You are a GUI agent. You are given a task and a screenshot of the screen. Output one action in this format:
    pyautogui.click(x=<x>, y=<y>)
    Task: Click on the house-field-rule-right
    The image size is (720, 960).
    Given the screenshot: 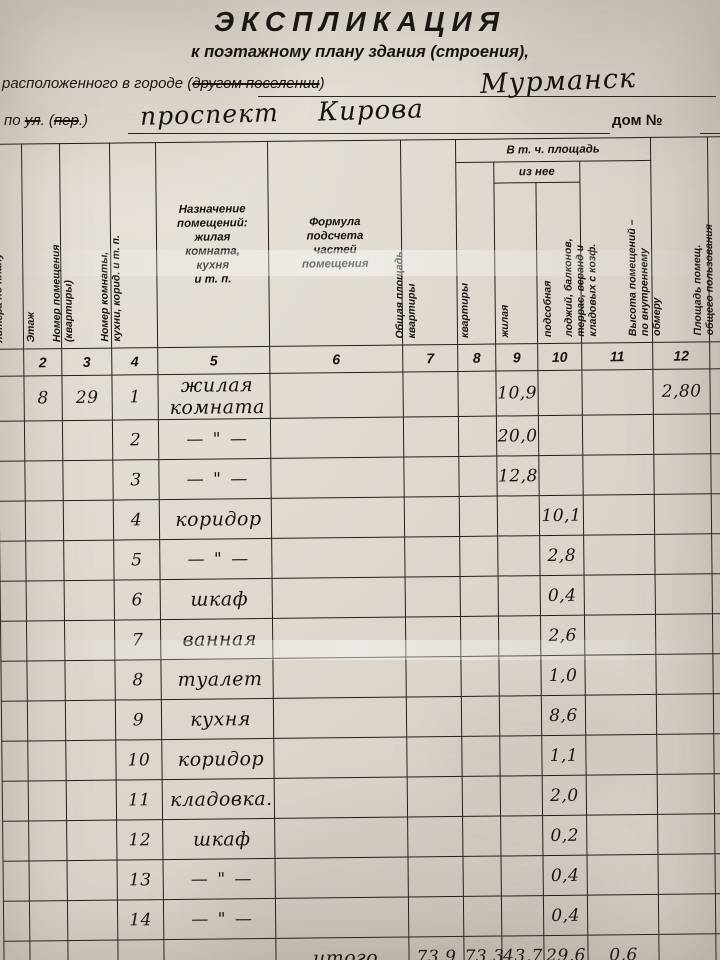 What is the action you would take?
    pyautogui.click(x=710, y=133)
    